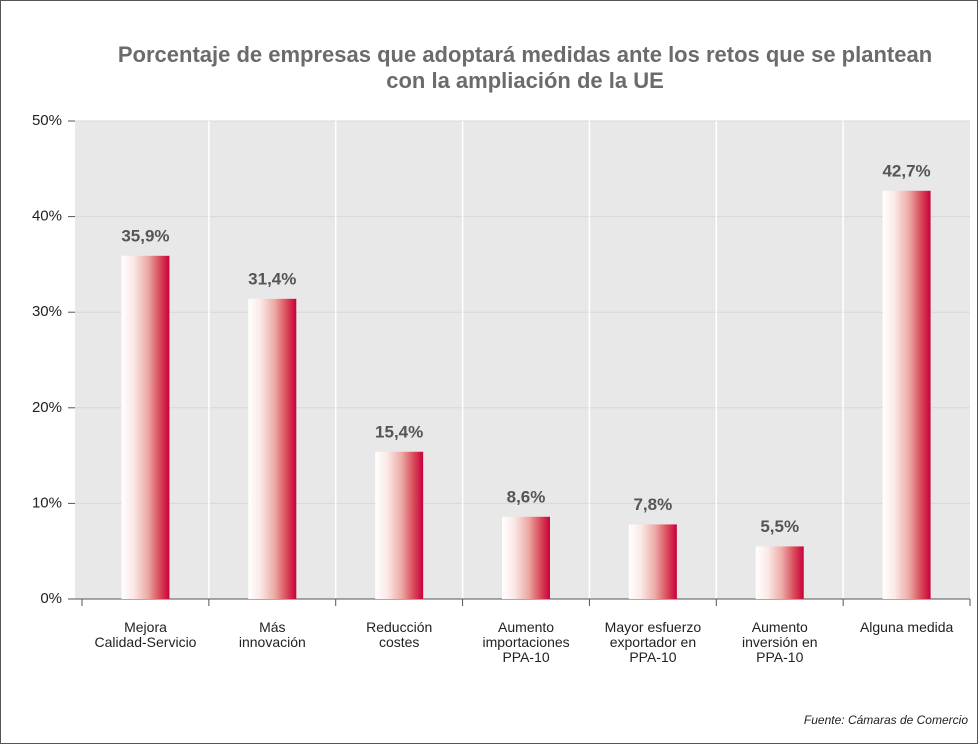  Describe the element at coordinates (399, 431) in the screenshot. I see `value-label: 15,4%` at that location.